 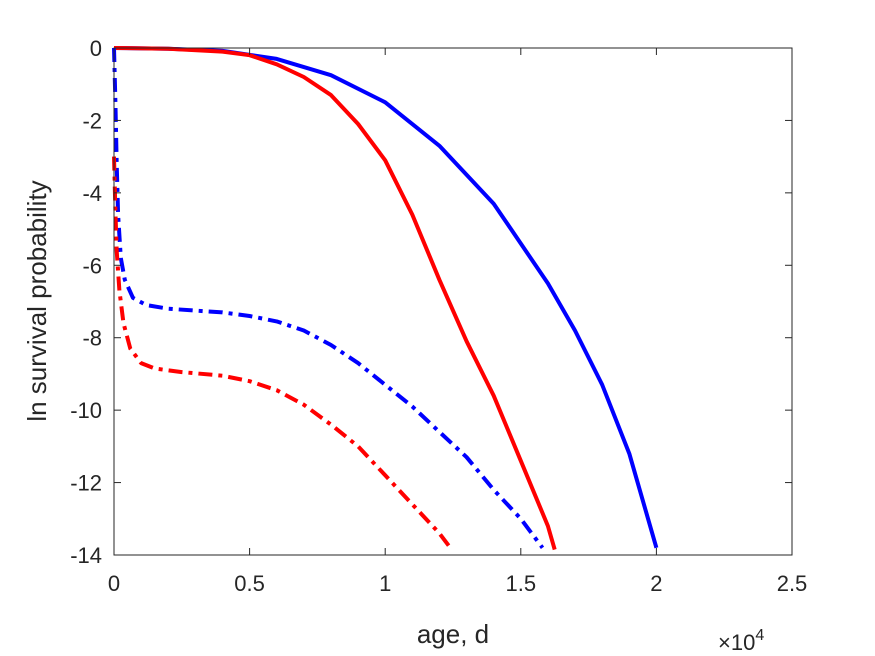 I want to click on x-tick-label-3: 1.5, so click(x=521, y=583).